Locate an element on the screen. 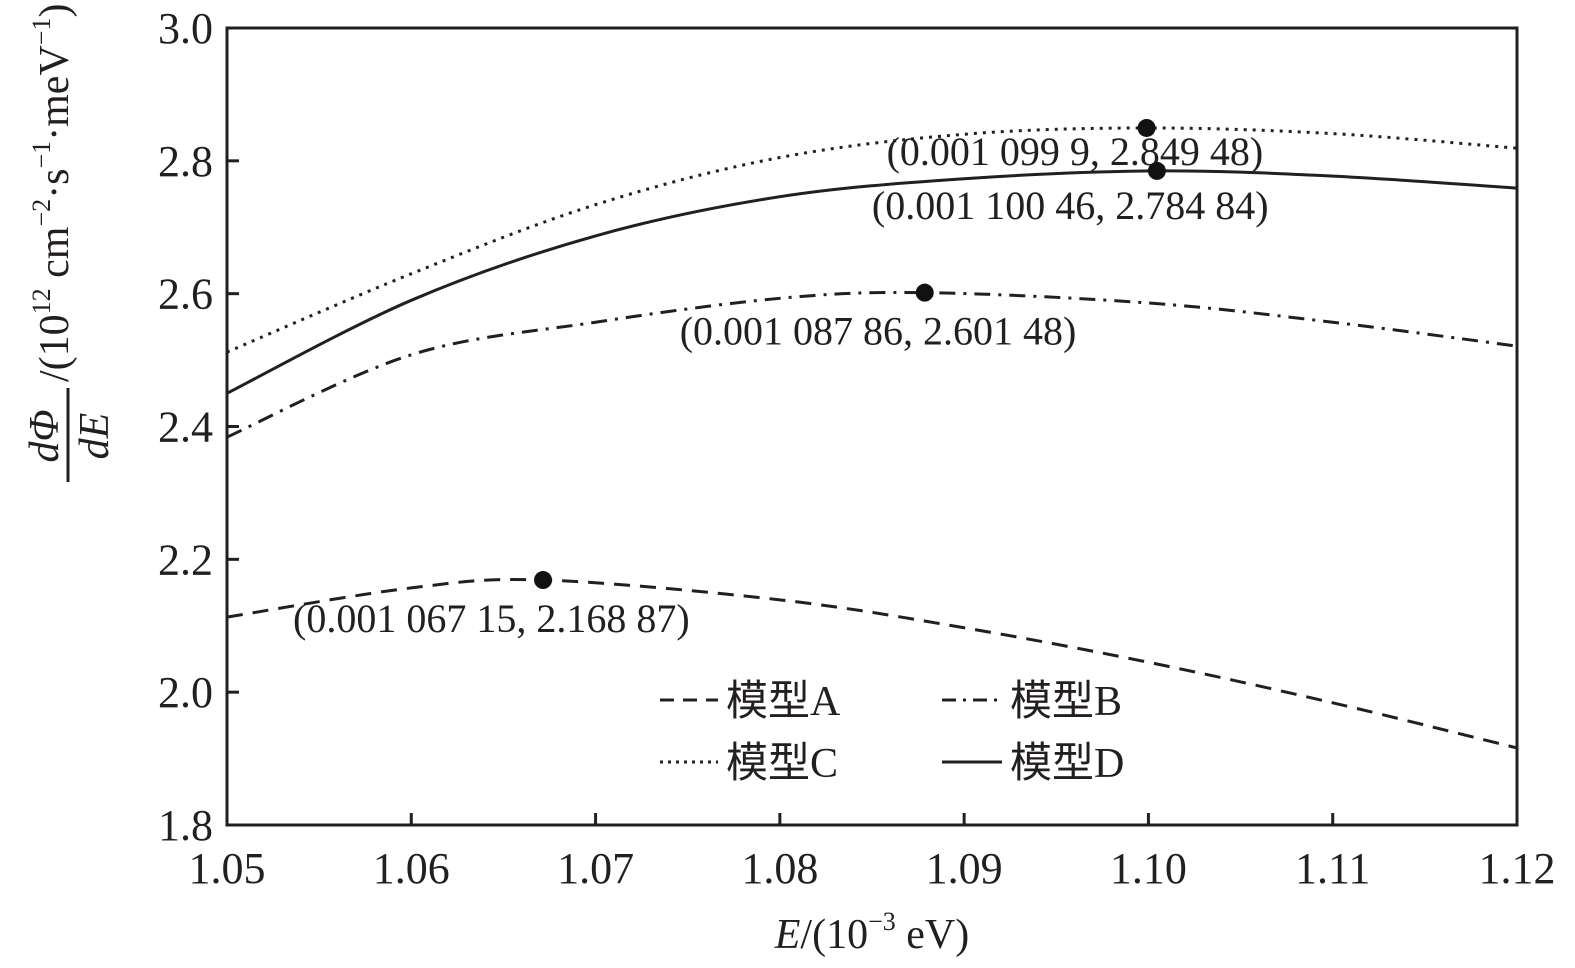 The height and width of the screenshot is (968, 1575). peak-label: (0.001 067 15, 2.168 87) is located at coordinates (491, 618).